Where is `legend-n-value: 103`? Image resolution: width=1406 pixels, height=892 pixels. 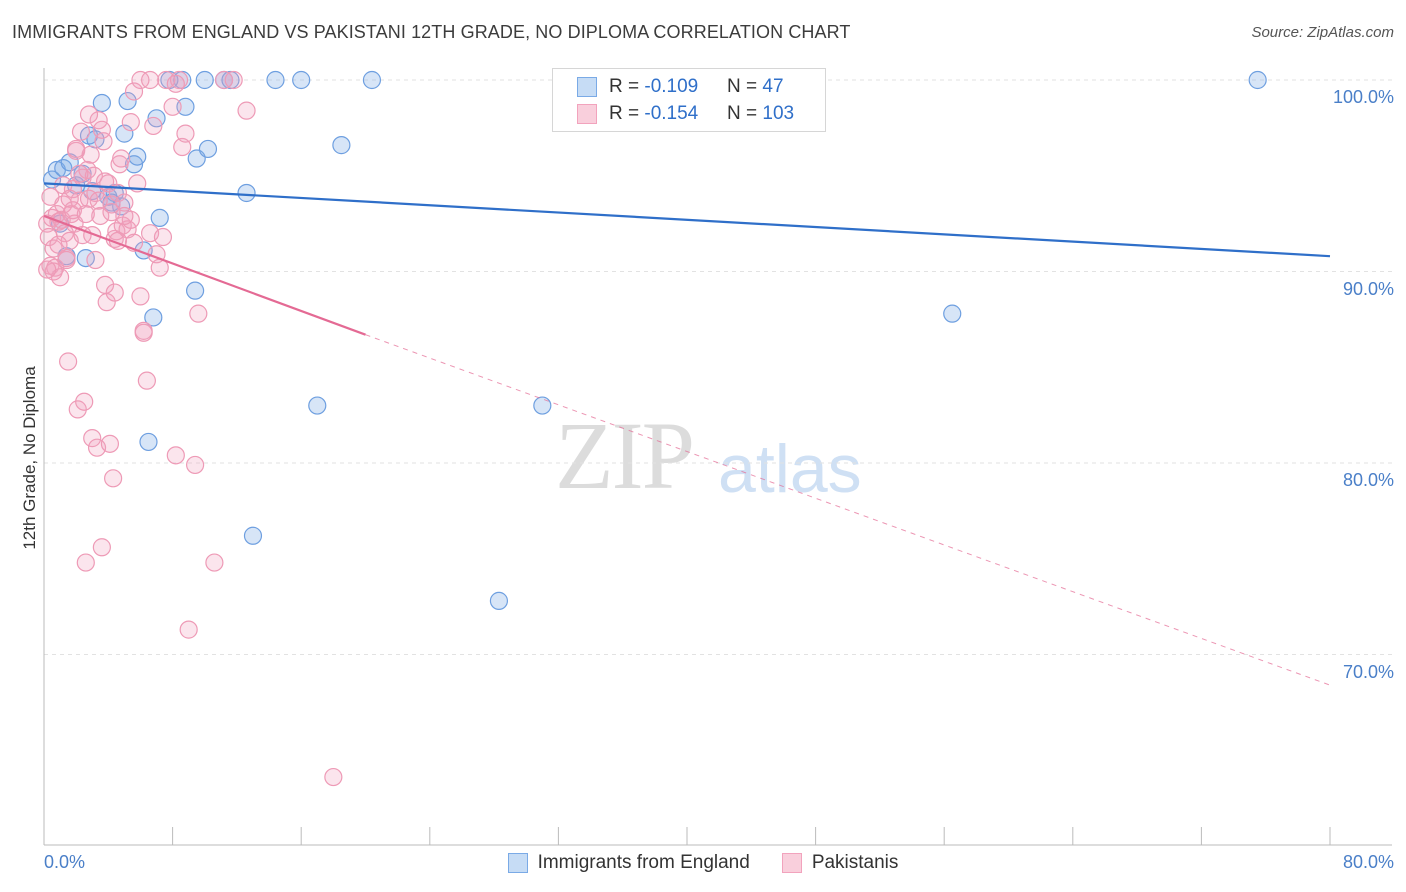
legend-n-value: 103 is located at coordinates (778, 113).